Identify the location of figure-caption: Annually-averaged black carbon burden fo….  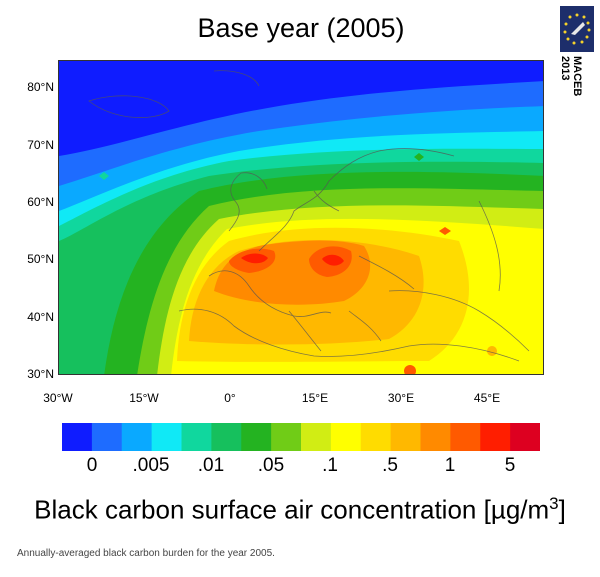
(146, 553).